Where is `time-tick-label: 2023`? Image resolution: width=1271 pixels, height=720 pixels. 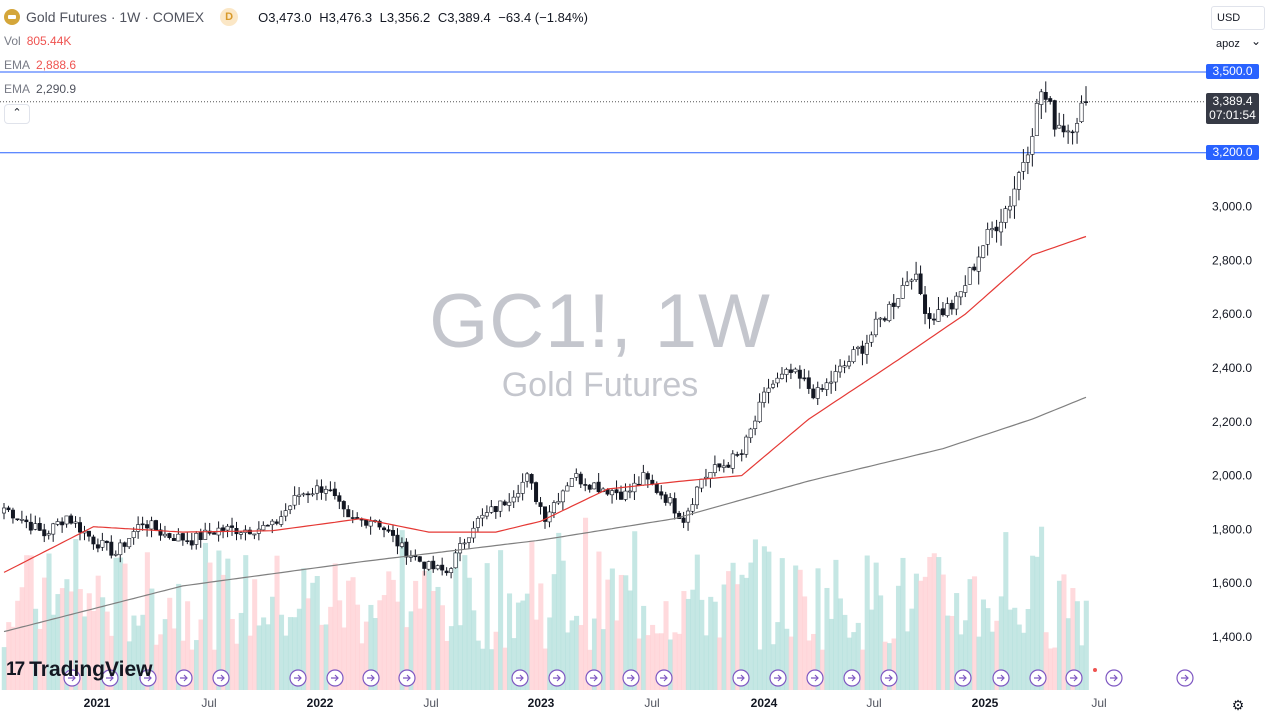 time-tick-label: 2023 is located at coordinates (541, 703).